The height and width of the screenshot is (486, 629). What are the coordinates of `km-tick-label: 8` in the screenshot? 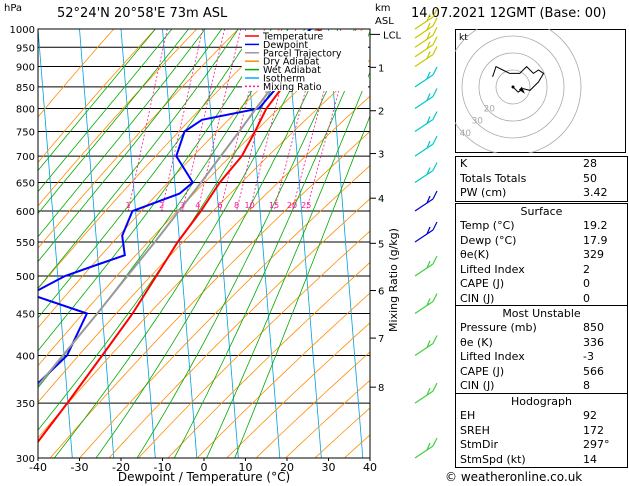 It's located at (381, 388).